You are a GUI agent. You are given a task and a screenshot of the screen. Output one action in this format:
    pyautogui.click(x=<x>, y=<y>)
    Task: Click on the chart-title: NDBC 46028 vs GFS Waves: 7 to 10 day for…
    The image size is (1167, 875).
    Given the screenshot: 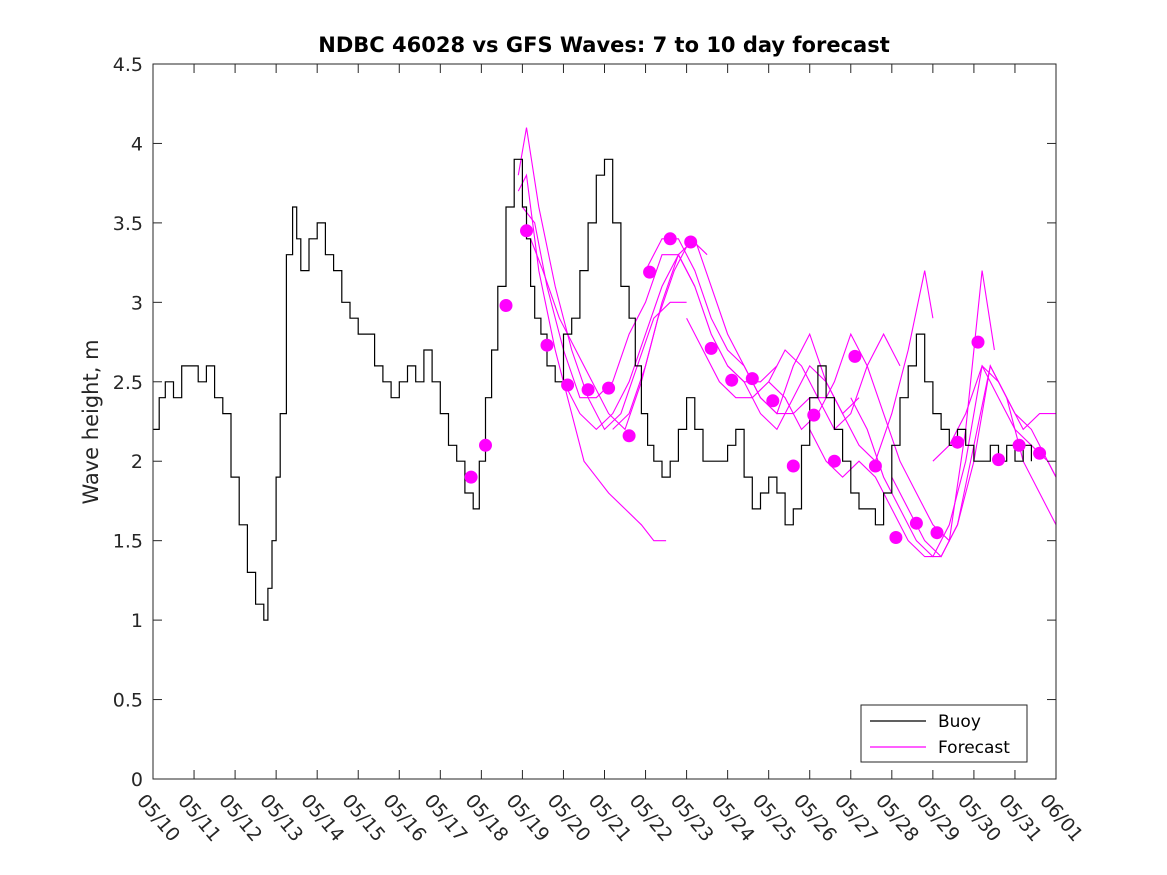 What is the action you would take?
    pyautogui.click(x=603, y=45)
    